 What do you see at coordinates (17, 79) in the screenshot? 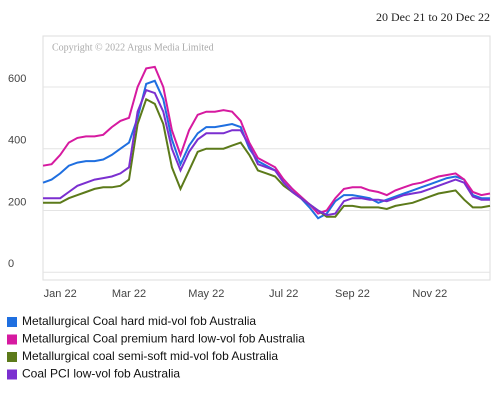
I see `y-tick-label: 600` at bounding box center [17, 79].